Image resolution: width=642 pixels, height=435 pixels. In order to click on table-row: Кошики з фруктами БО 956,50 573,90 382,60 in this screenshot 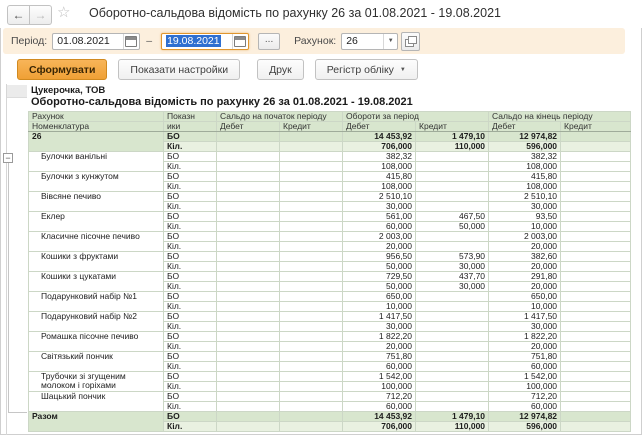, I will do `click(330, 261)`.